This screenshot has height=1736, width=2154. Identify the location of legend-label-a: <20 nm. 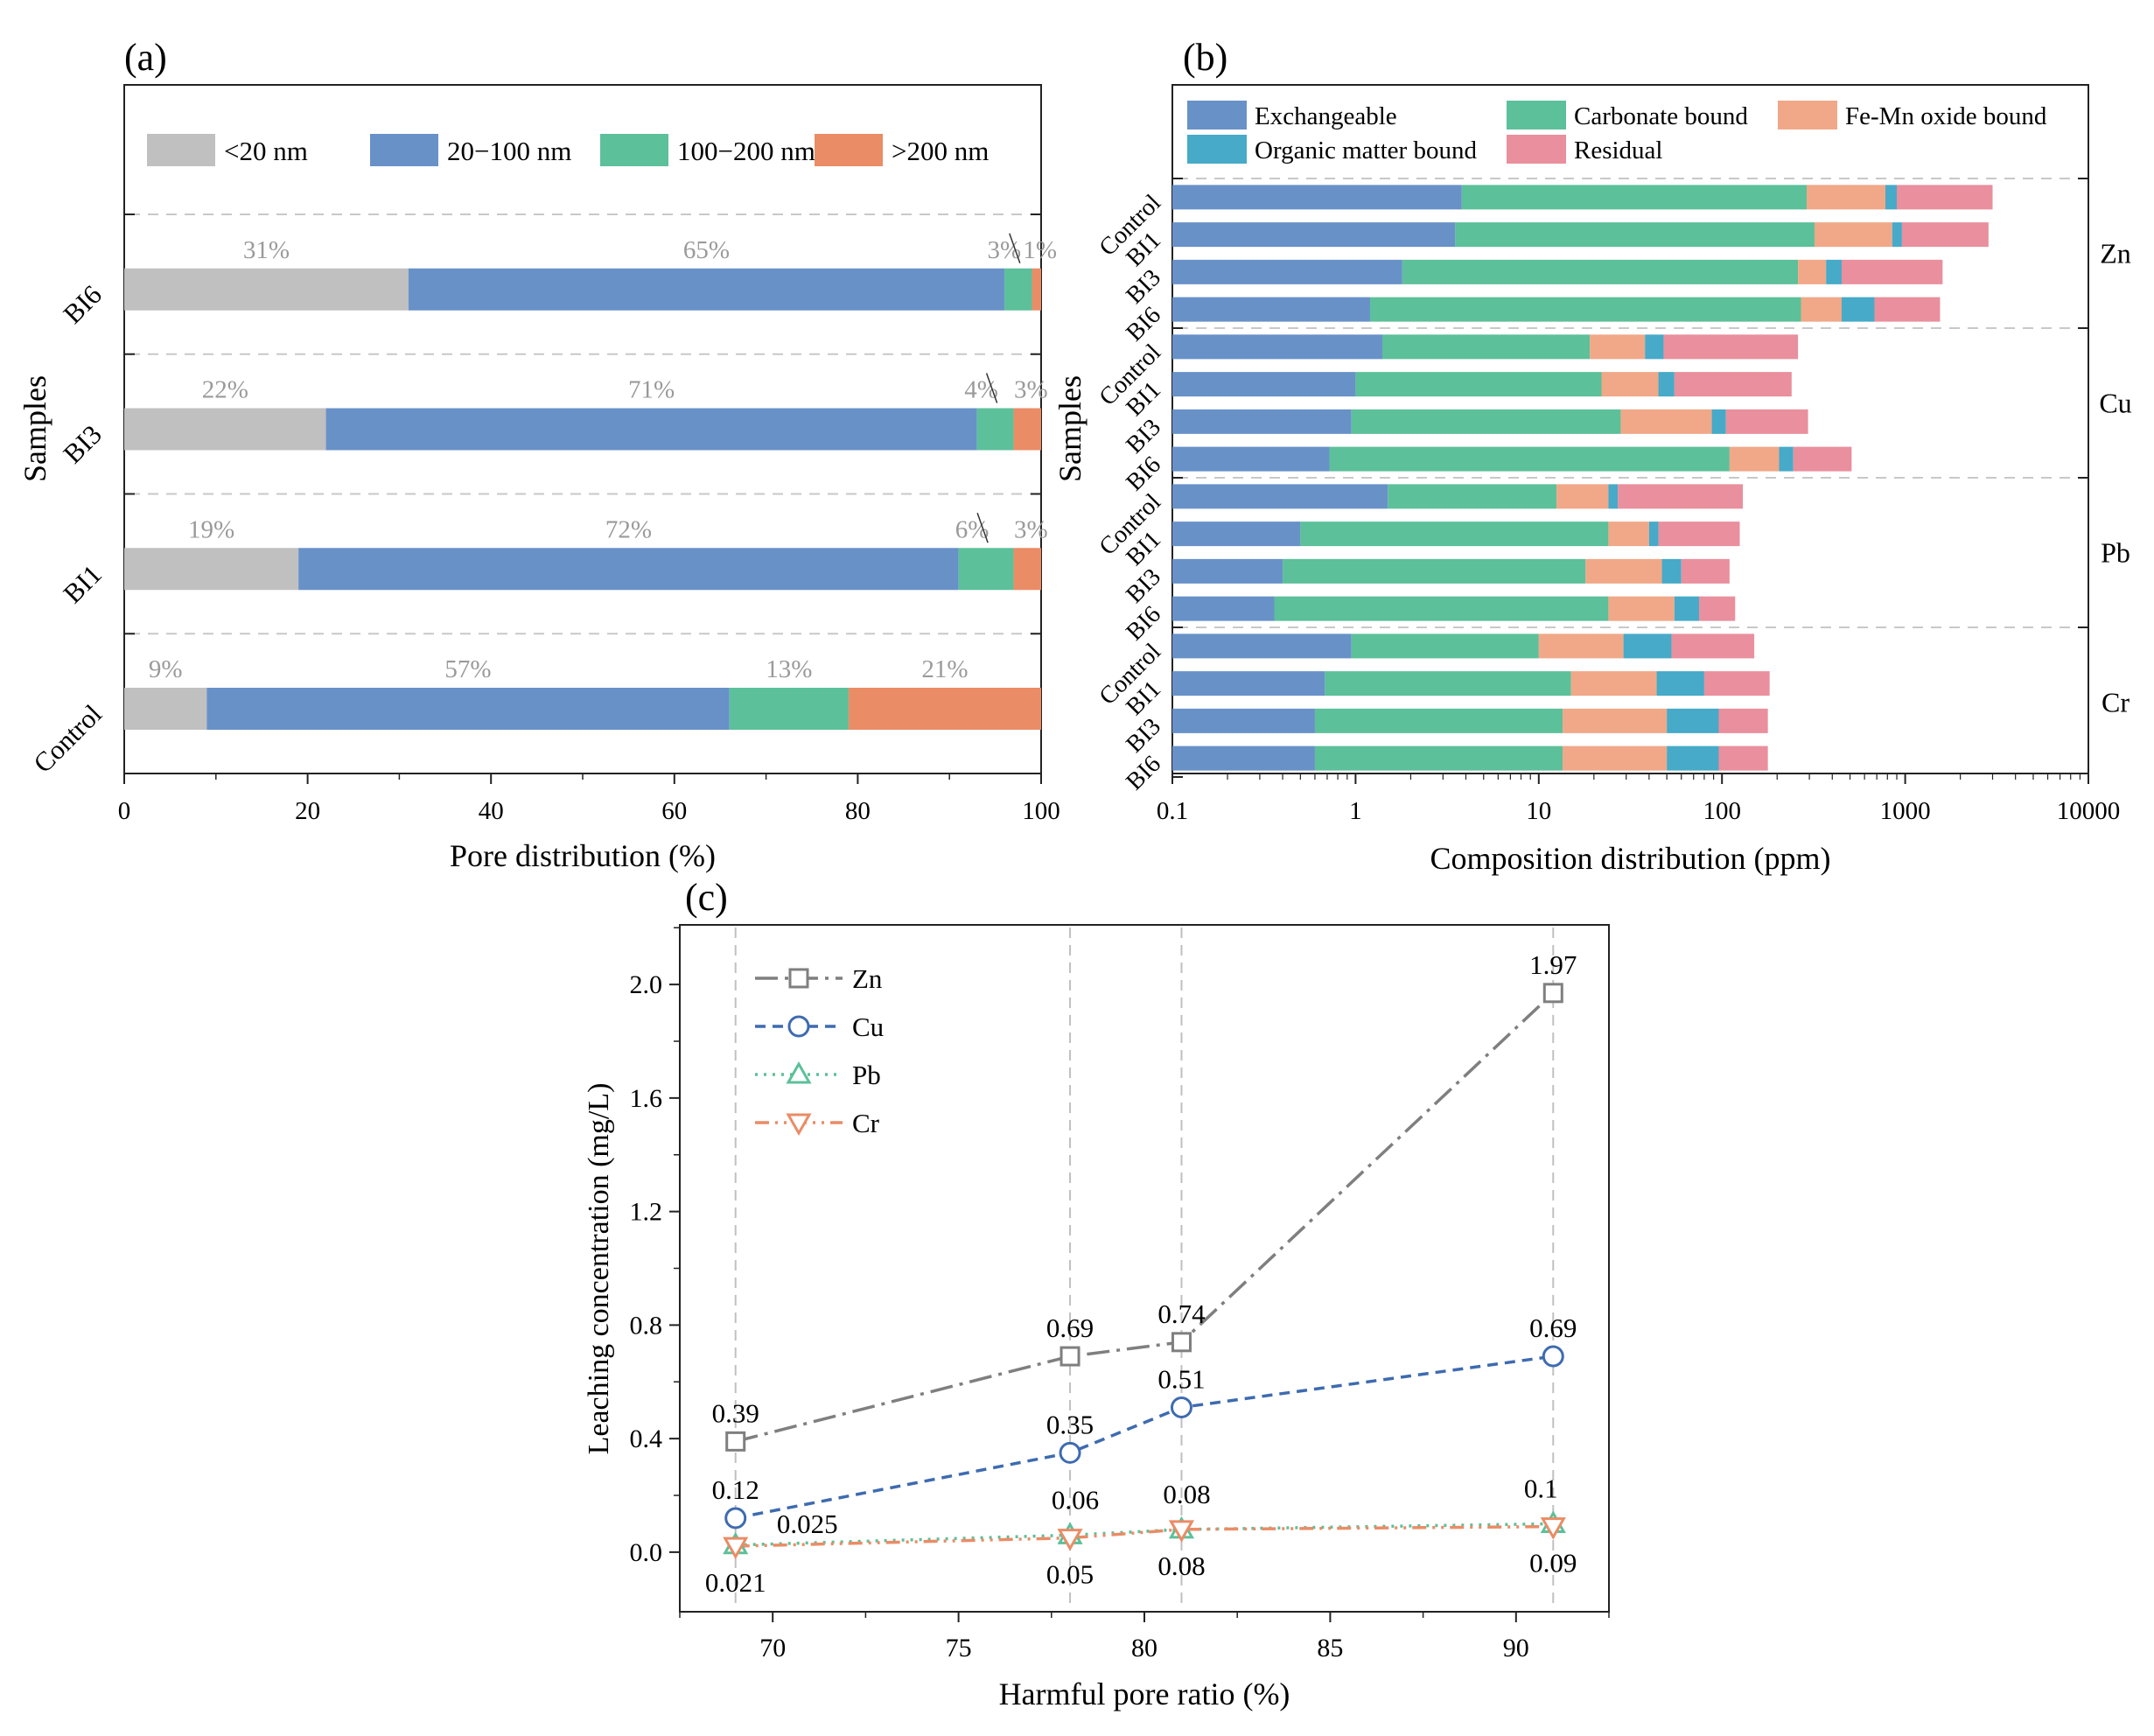
(266, 151).